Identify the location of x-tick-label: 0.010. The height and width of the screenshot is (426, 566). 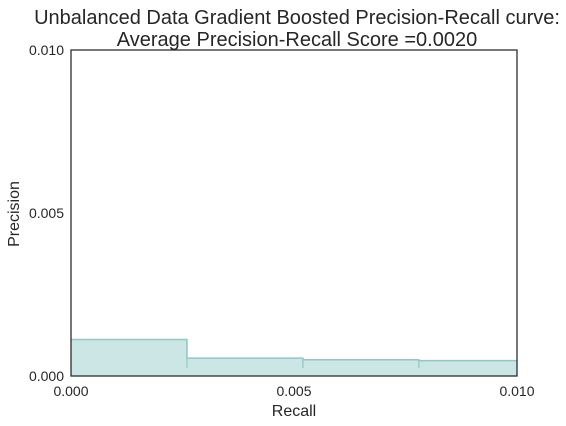
(516, 391).